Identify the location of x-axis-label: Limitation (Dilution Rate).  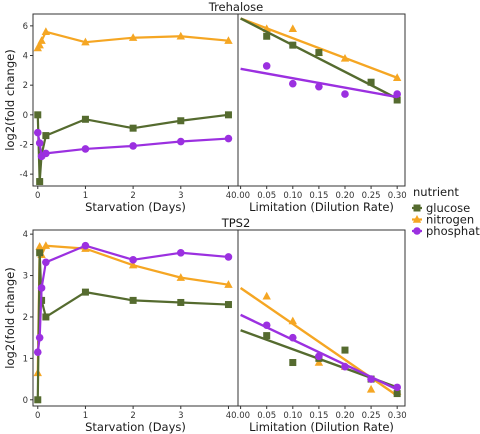
(321, 207).